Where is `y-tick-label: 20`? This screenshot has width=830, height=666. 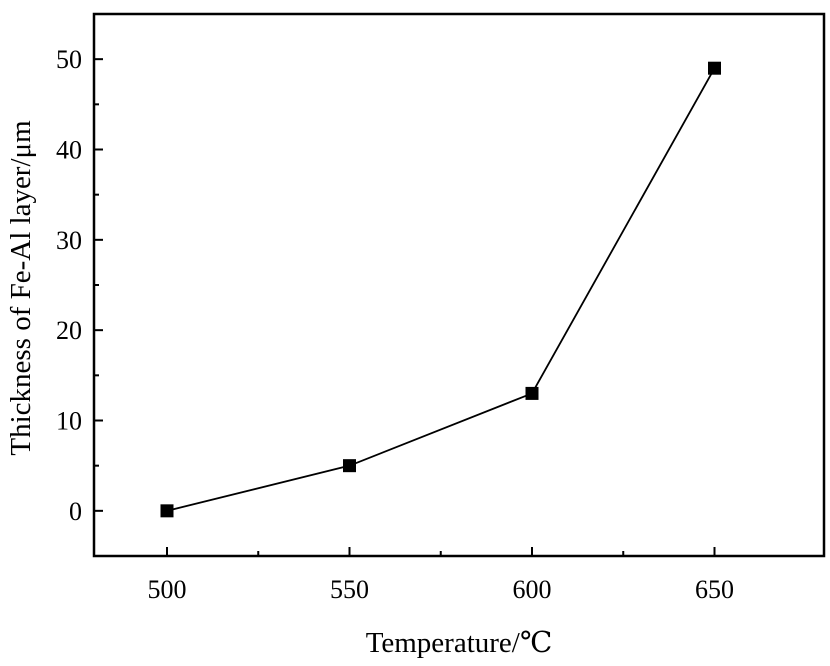
y-tick-label: 20 is located at coordinates (69, 330).